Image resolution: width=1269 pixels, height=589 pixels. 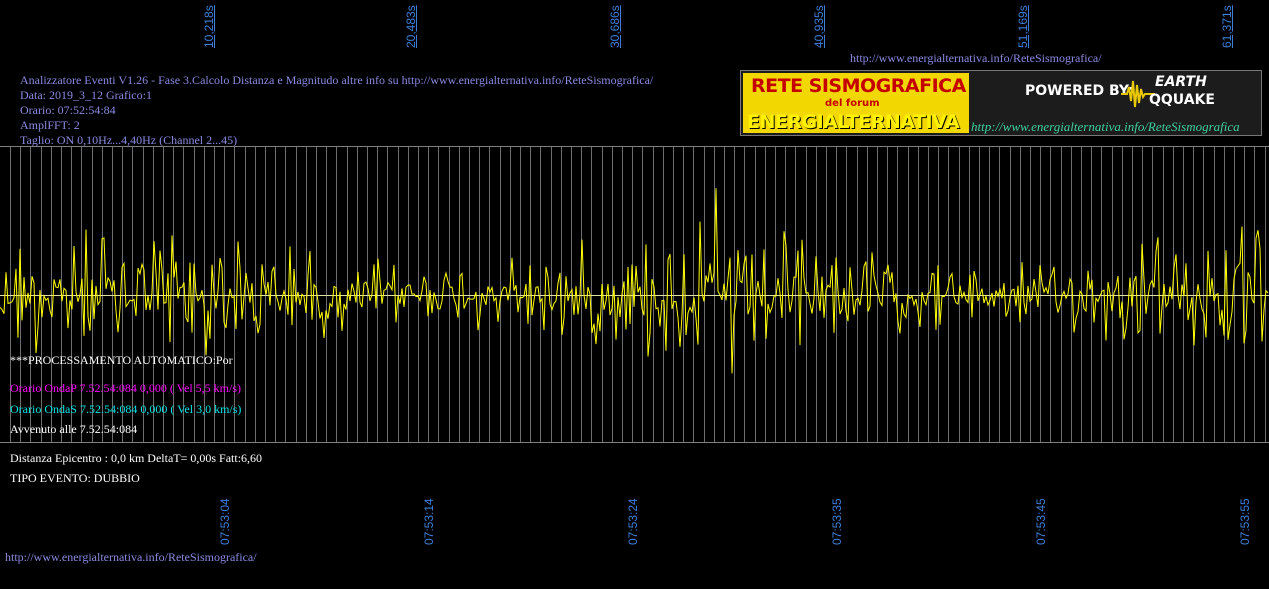 What do you see at coordinates (633, 521) in the screenshot?
I see `time-label-bottom-3: 07:53:24` at bounding box center [633, 521].